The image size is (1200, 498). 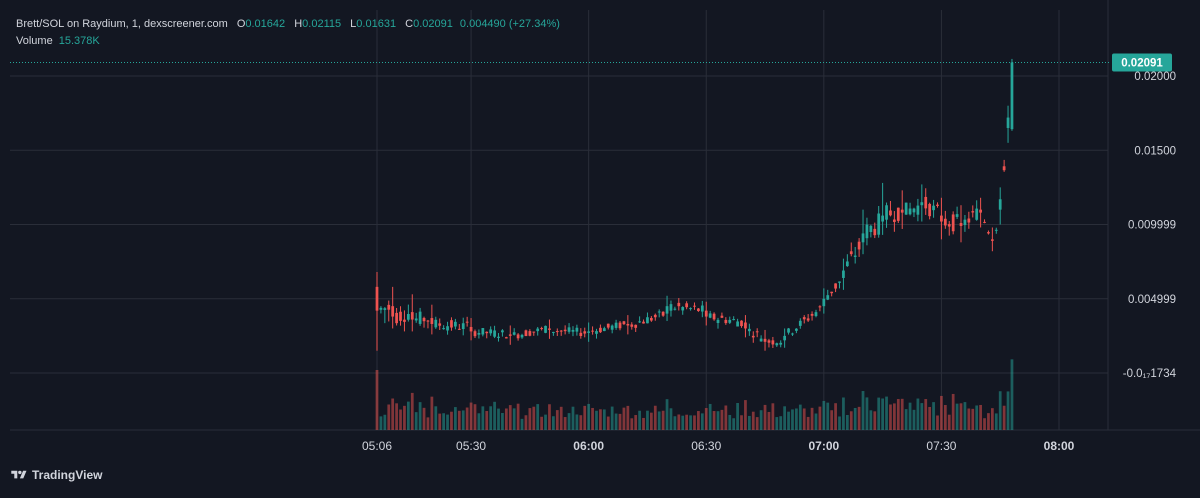 What do you see at coordinates (823, 446) in the screenshot?
I see `x-tick-label: 07:00` at bounding box center [823, 446].